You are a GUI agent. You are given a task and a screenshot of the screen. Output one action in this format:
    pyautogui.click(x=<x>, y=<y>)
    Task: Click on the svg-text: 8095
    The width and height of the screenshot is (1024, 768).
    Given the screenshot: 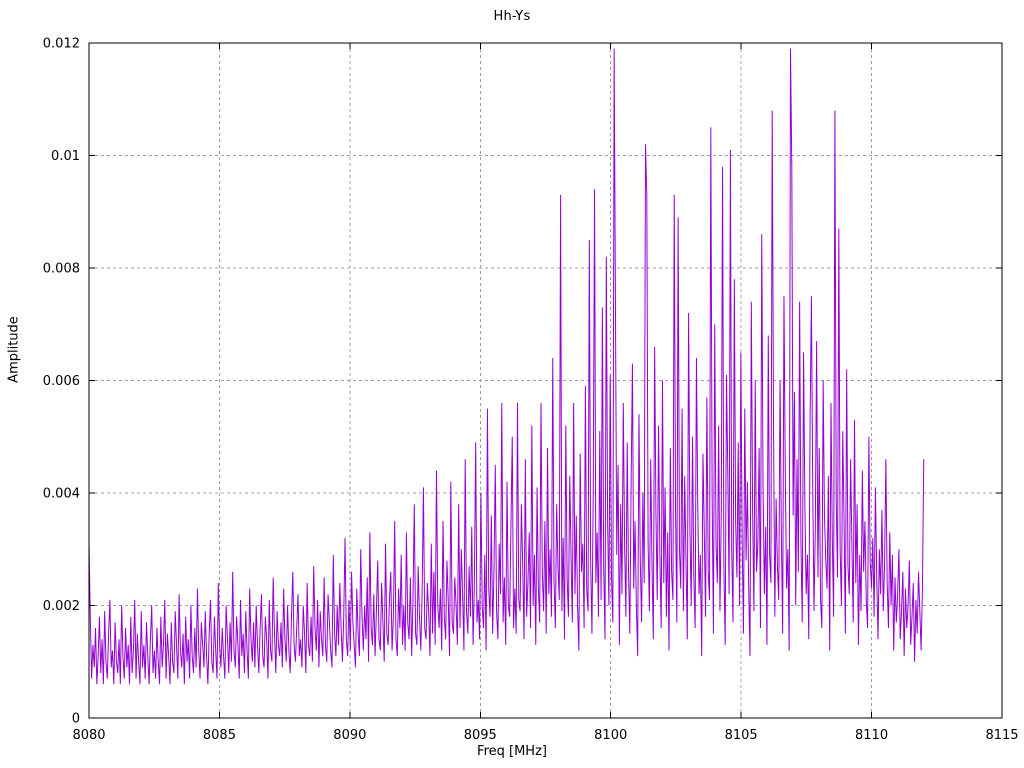 What is the action you would take?
    pyautogui.click(x=480, y=735)
    